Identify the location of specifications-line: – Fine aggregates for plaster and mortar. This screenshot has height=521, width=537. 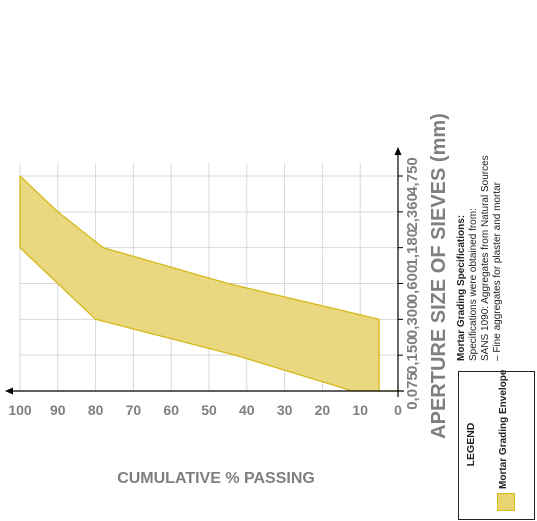
(497, 271).